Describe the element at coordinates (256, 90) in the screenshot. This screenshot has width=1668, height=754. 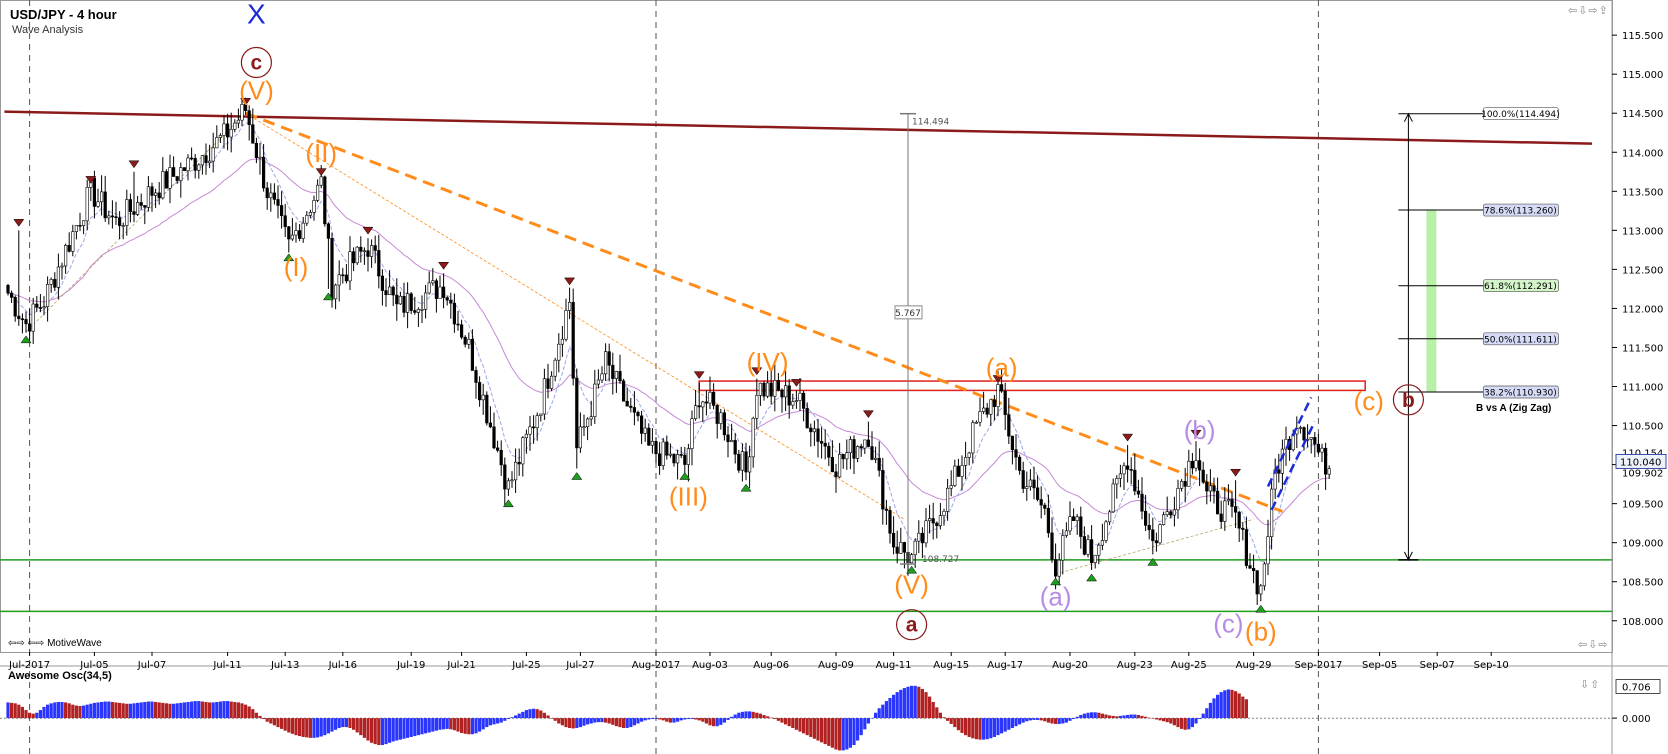
I see `wave-label: (V)` at that location.